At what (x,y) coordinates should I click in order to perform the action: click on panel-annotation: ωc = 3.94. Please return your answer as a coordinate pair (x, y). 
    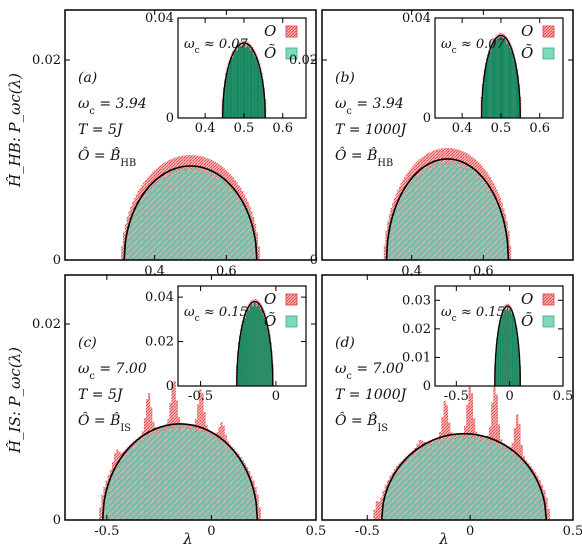
    Looking at the image, I should click on (369, 106).